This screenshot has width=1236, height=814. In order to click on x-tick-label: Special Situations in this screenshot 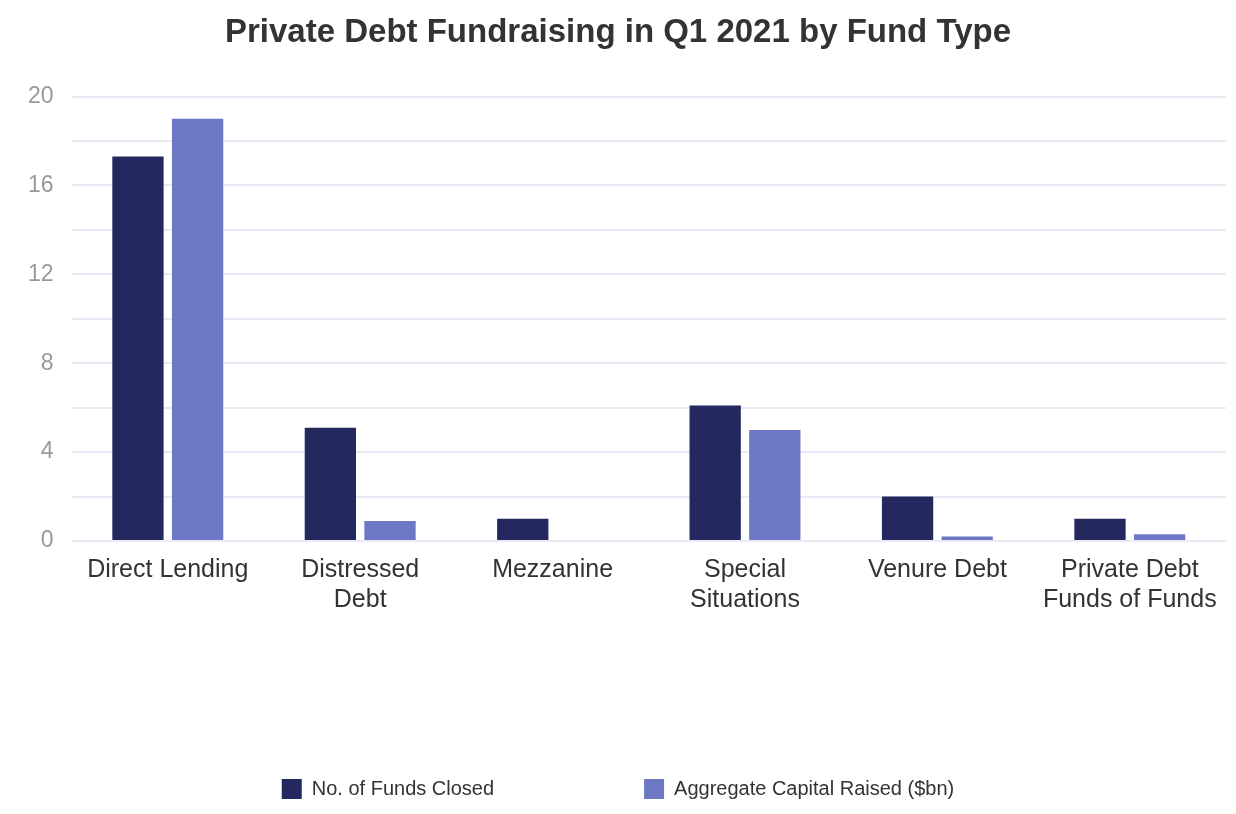, I will do `click(745, 582)`.